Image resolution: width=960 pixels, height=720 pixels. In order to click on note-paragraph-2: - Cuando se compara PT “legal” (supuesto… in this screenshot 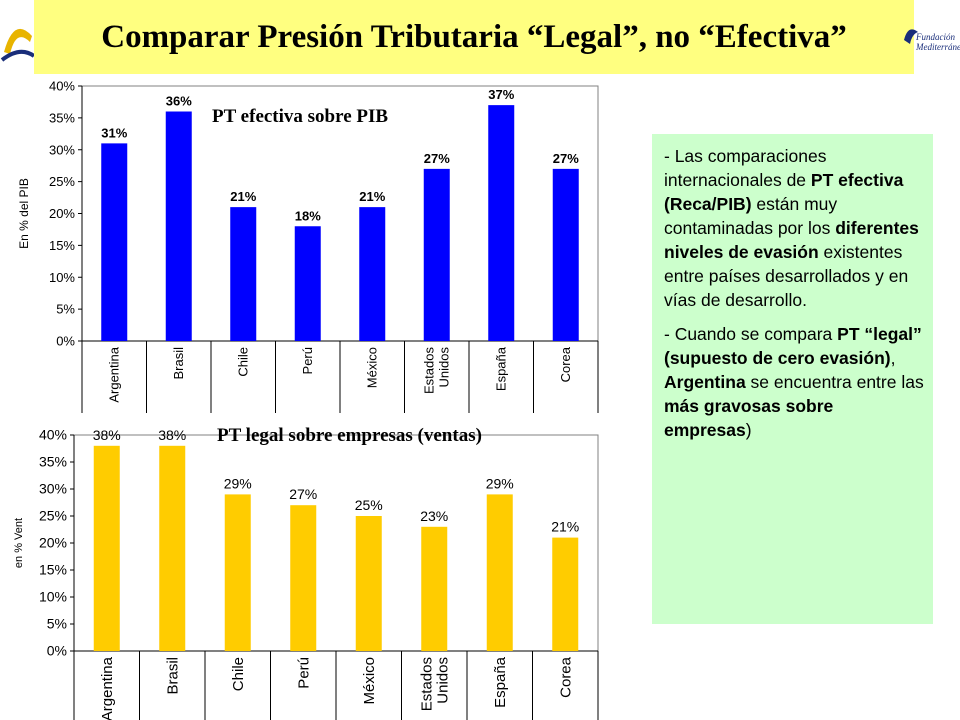, I will do `click(794, 382)`.